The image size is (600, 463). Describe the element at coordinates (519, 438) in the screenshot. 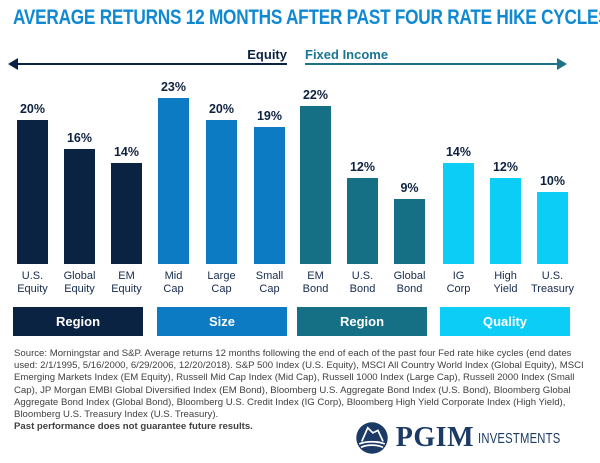

I see `logo-suffix-text: INVESTMENTS` at that location.